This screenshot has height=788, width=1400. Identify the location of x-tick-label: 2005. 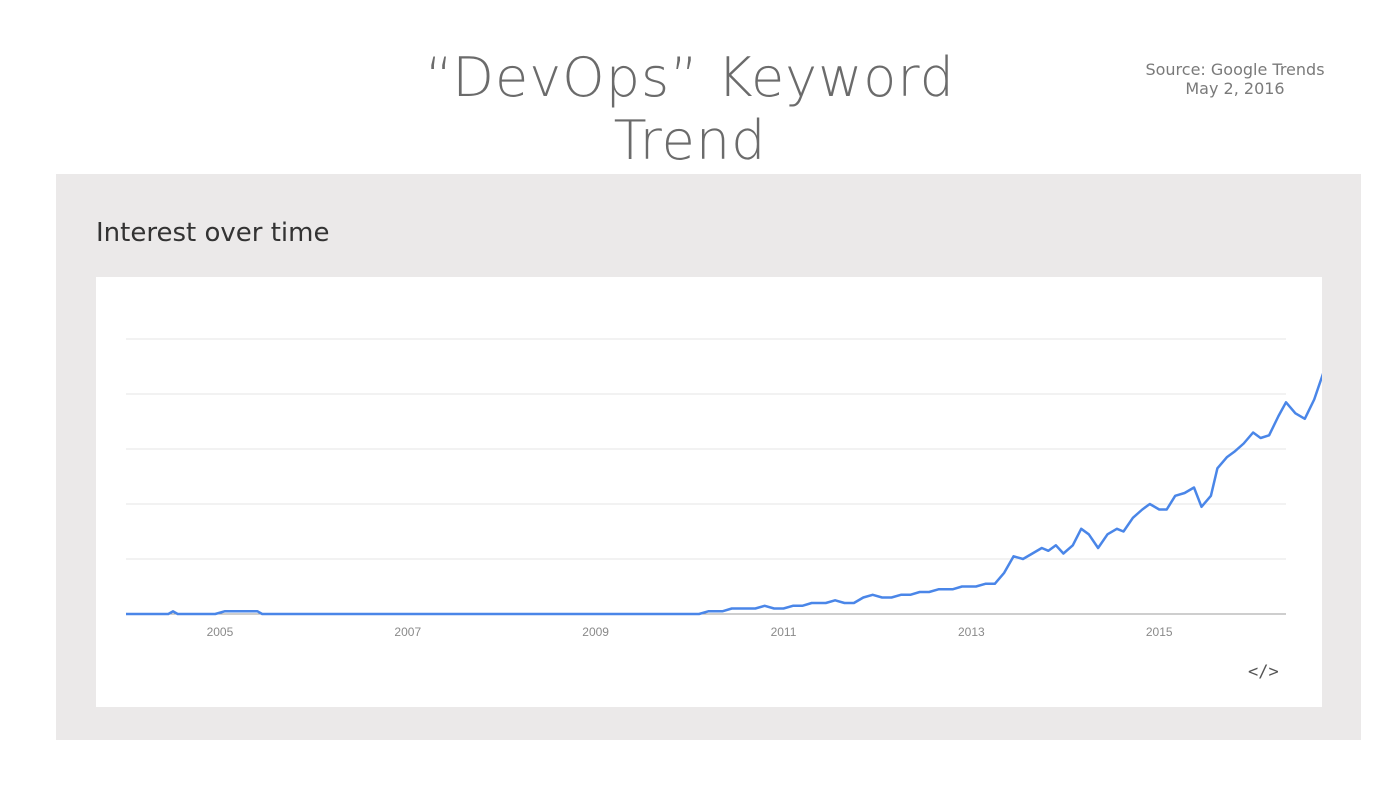
(220, 632).